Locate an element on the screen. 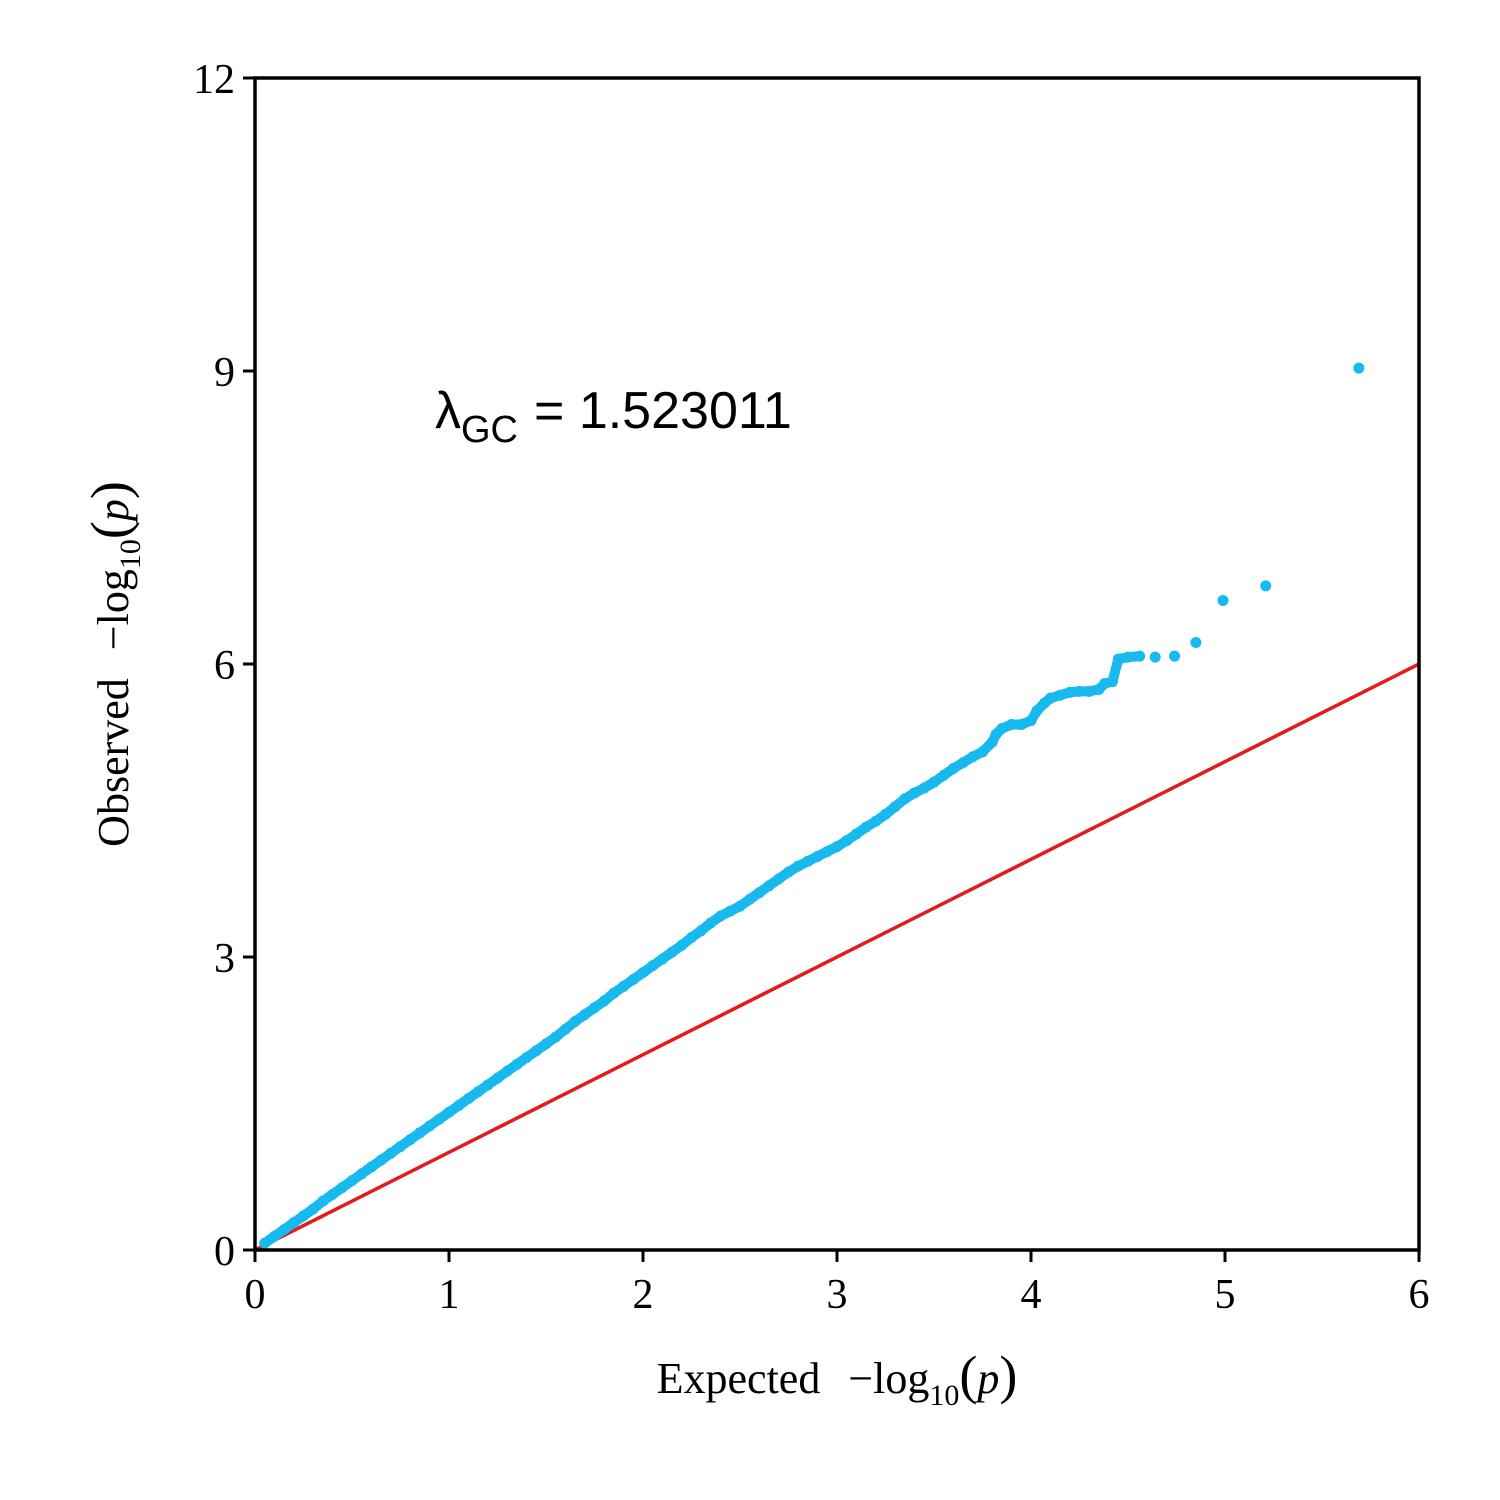 This screenshot has height=1500, width=1500. annotation-symbol: λ is located at coordinates (448, 411).